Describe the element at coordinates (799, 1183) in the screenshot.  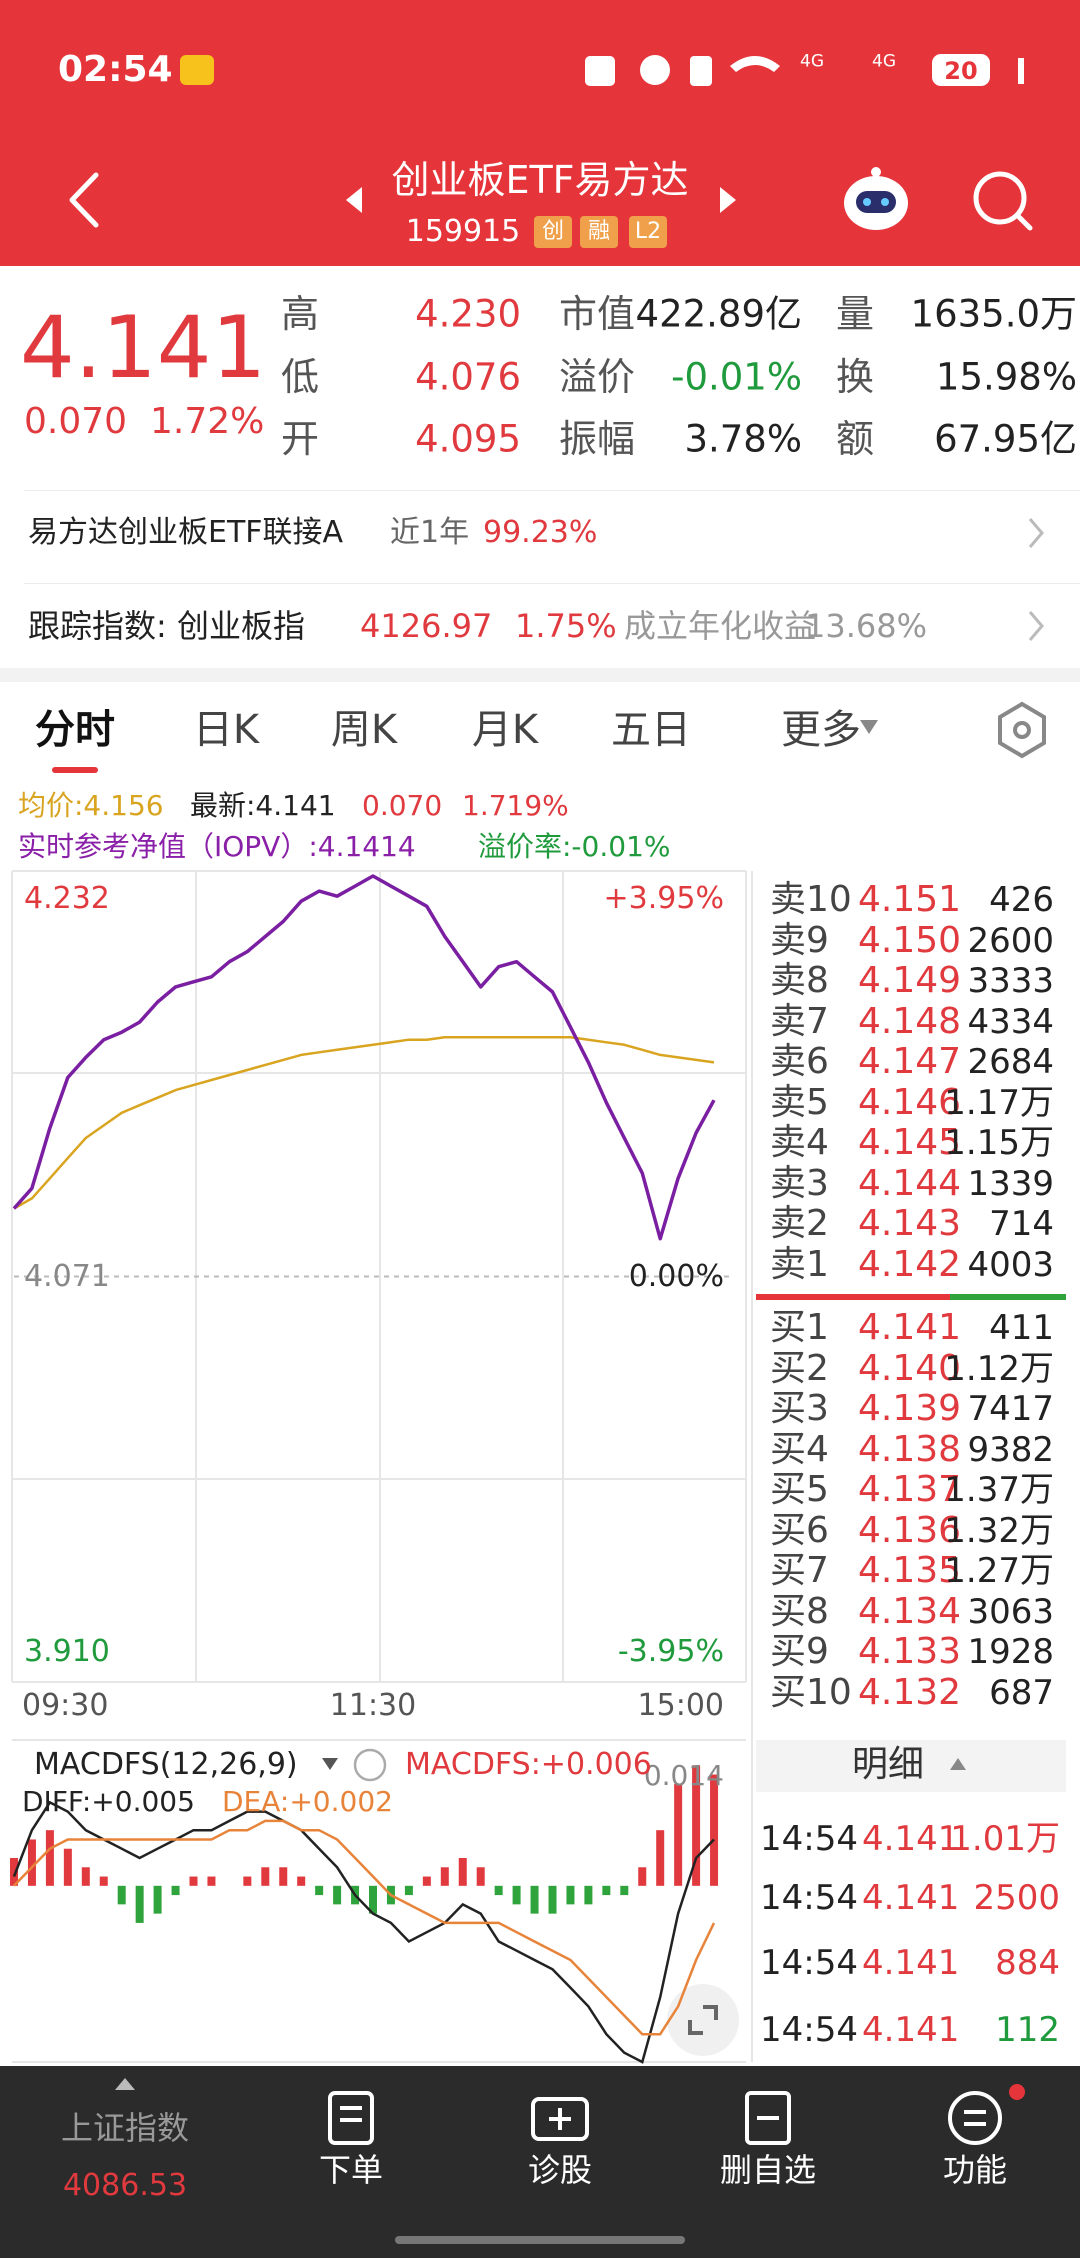
I see `book-label: 卖3` at that location.